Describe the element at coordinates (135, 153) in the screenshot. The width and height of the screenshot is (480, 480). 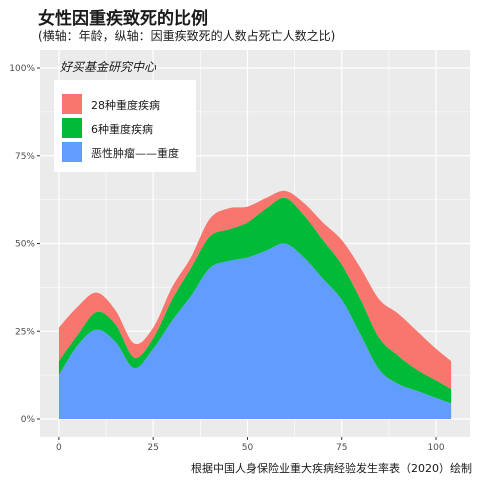
I see `legend-item-cancer-label: 恶性肿瘤——重度` at that location.